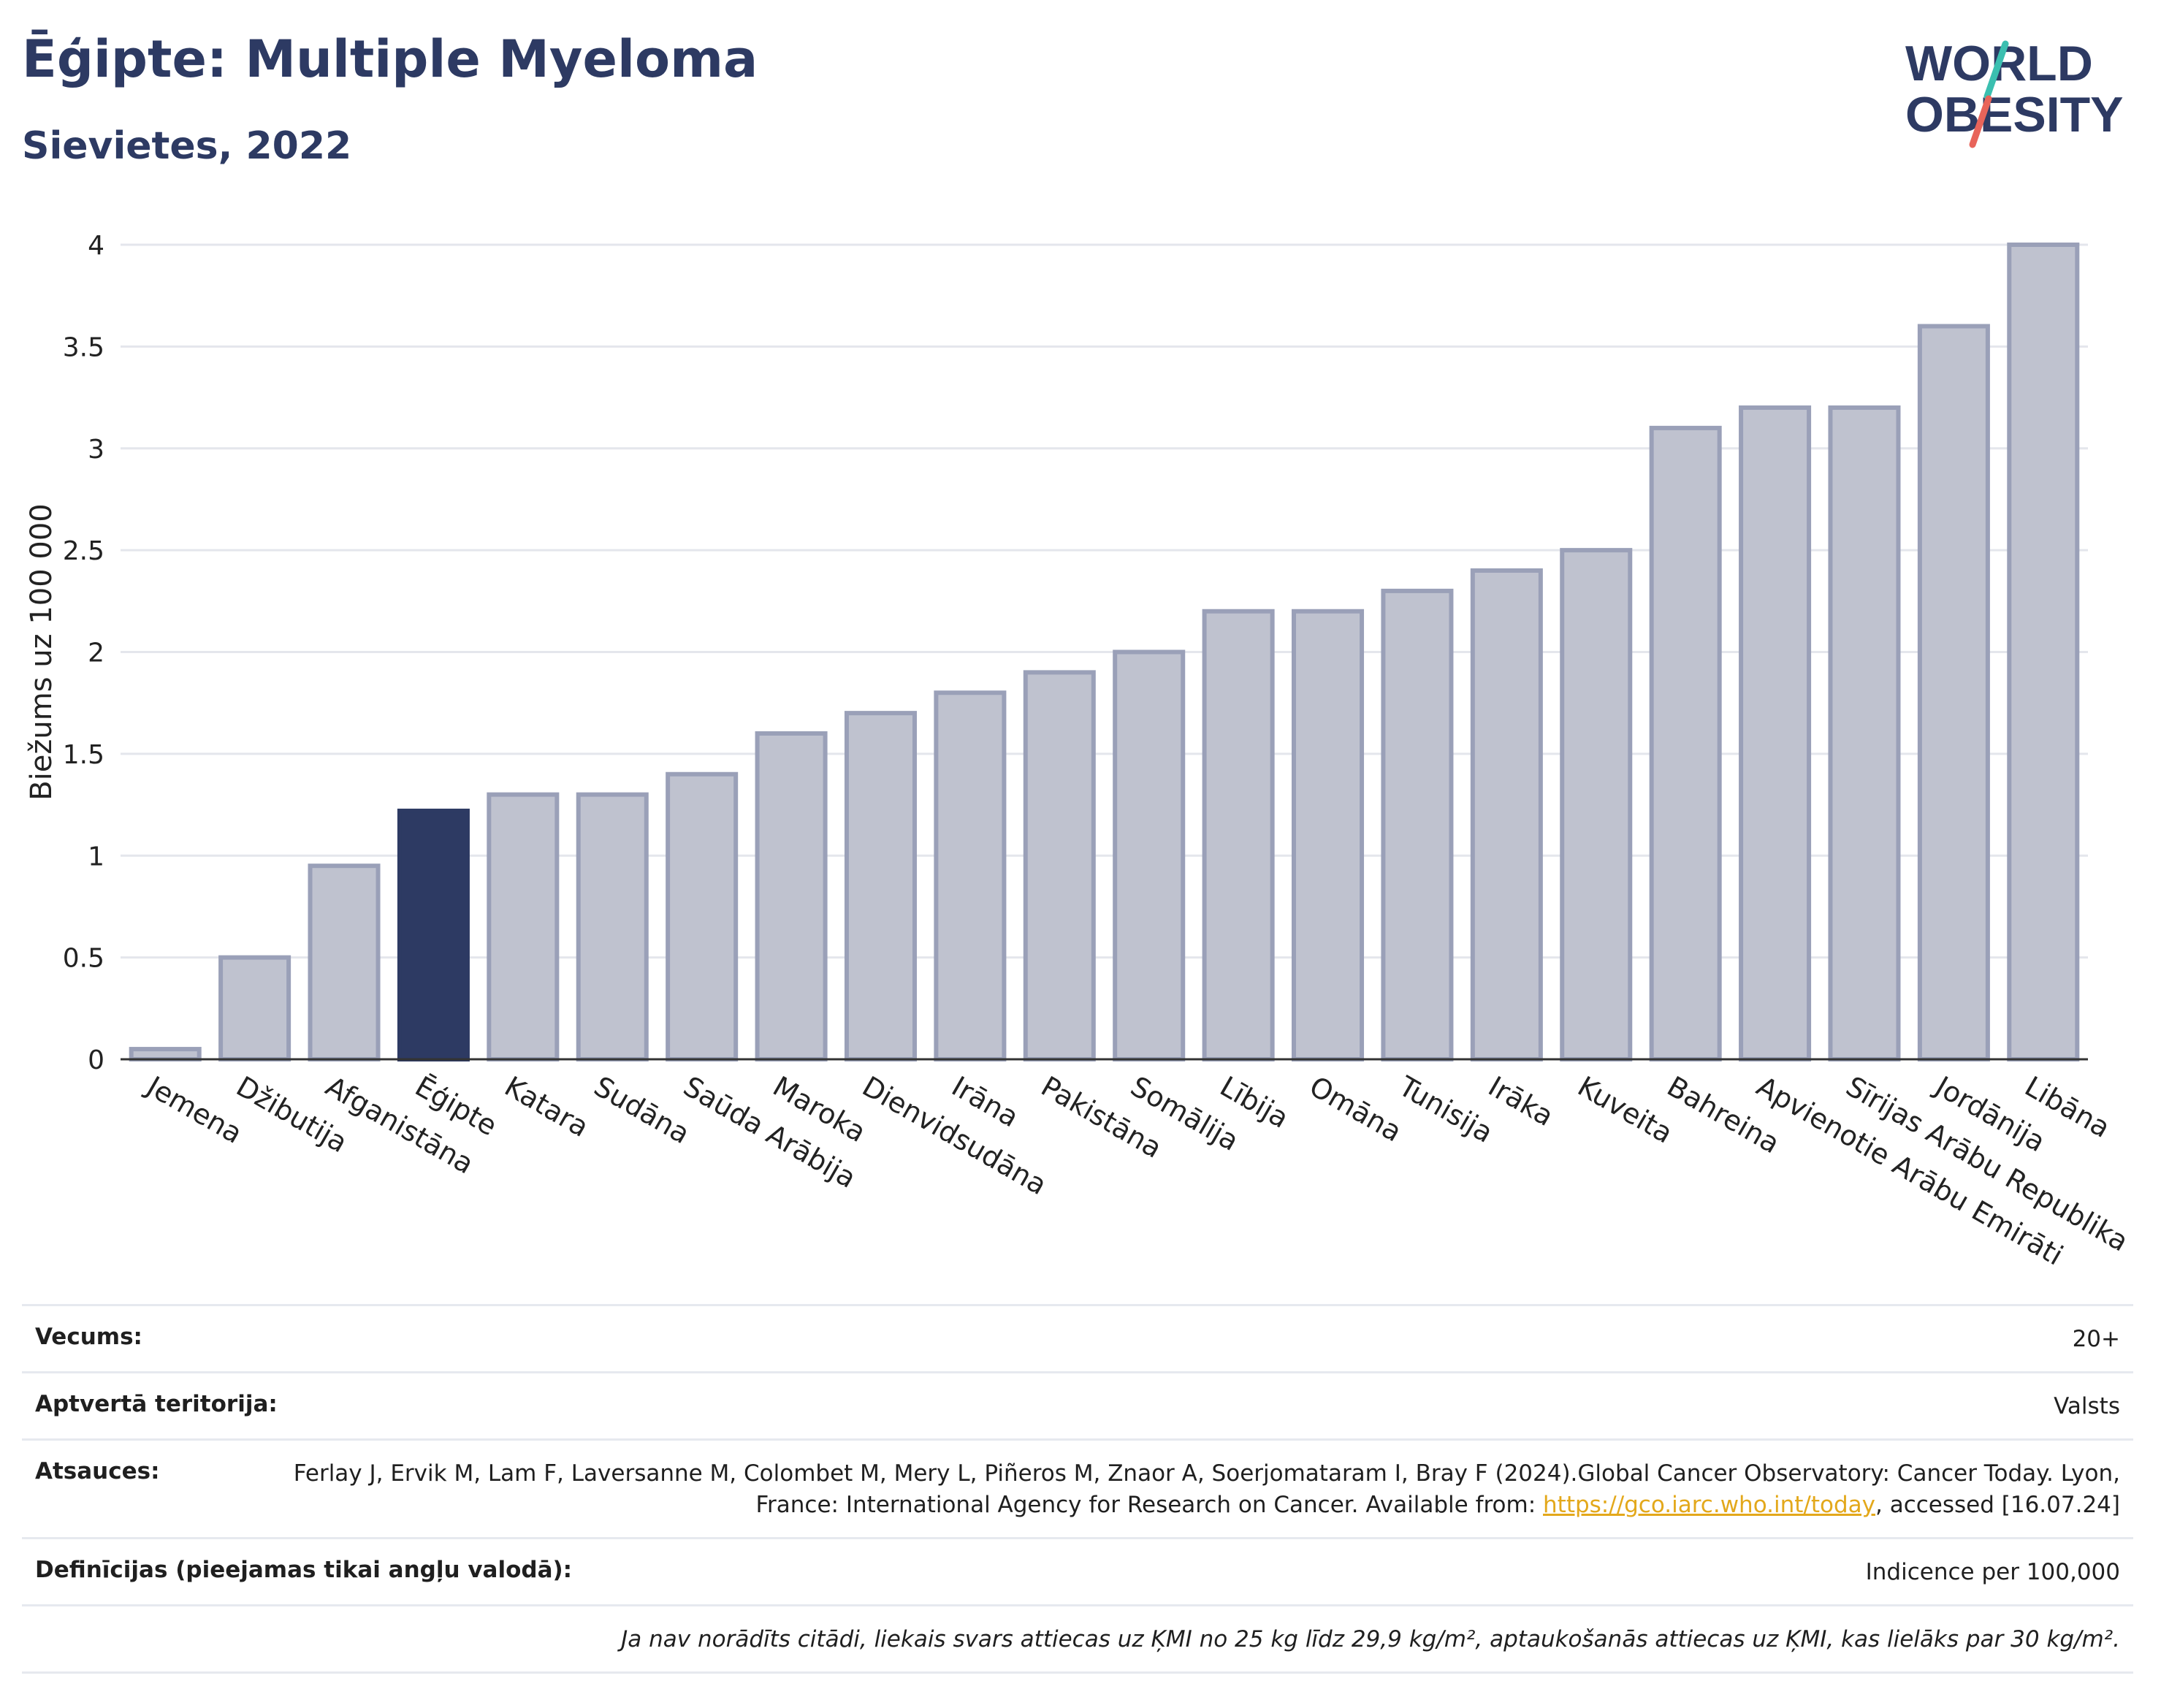 This screenshot has width=2161, height=1708. I want to click on meta-row-age: Vecums: 20+, so click(1077, 1337).